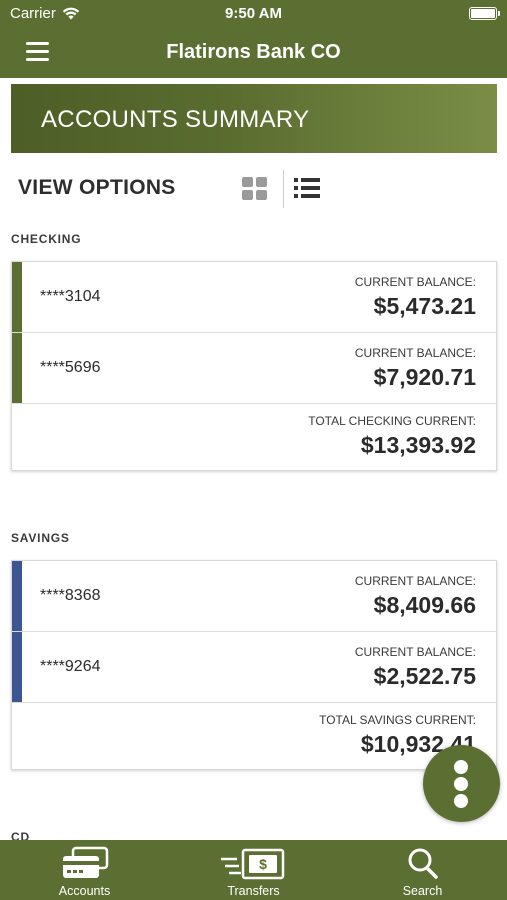 This screenshot has height=900, width=507. What do you see at coordinates (307, 188) in the screenshot?
I see `list-view-icon` at bounding box center [307, 188].